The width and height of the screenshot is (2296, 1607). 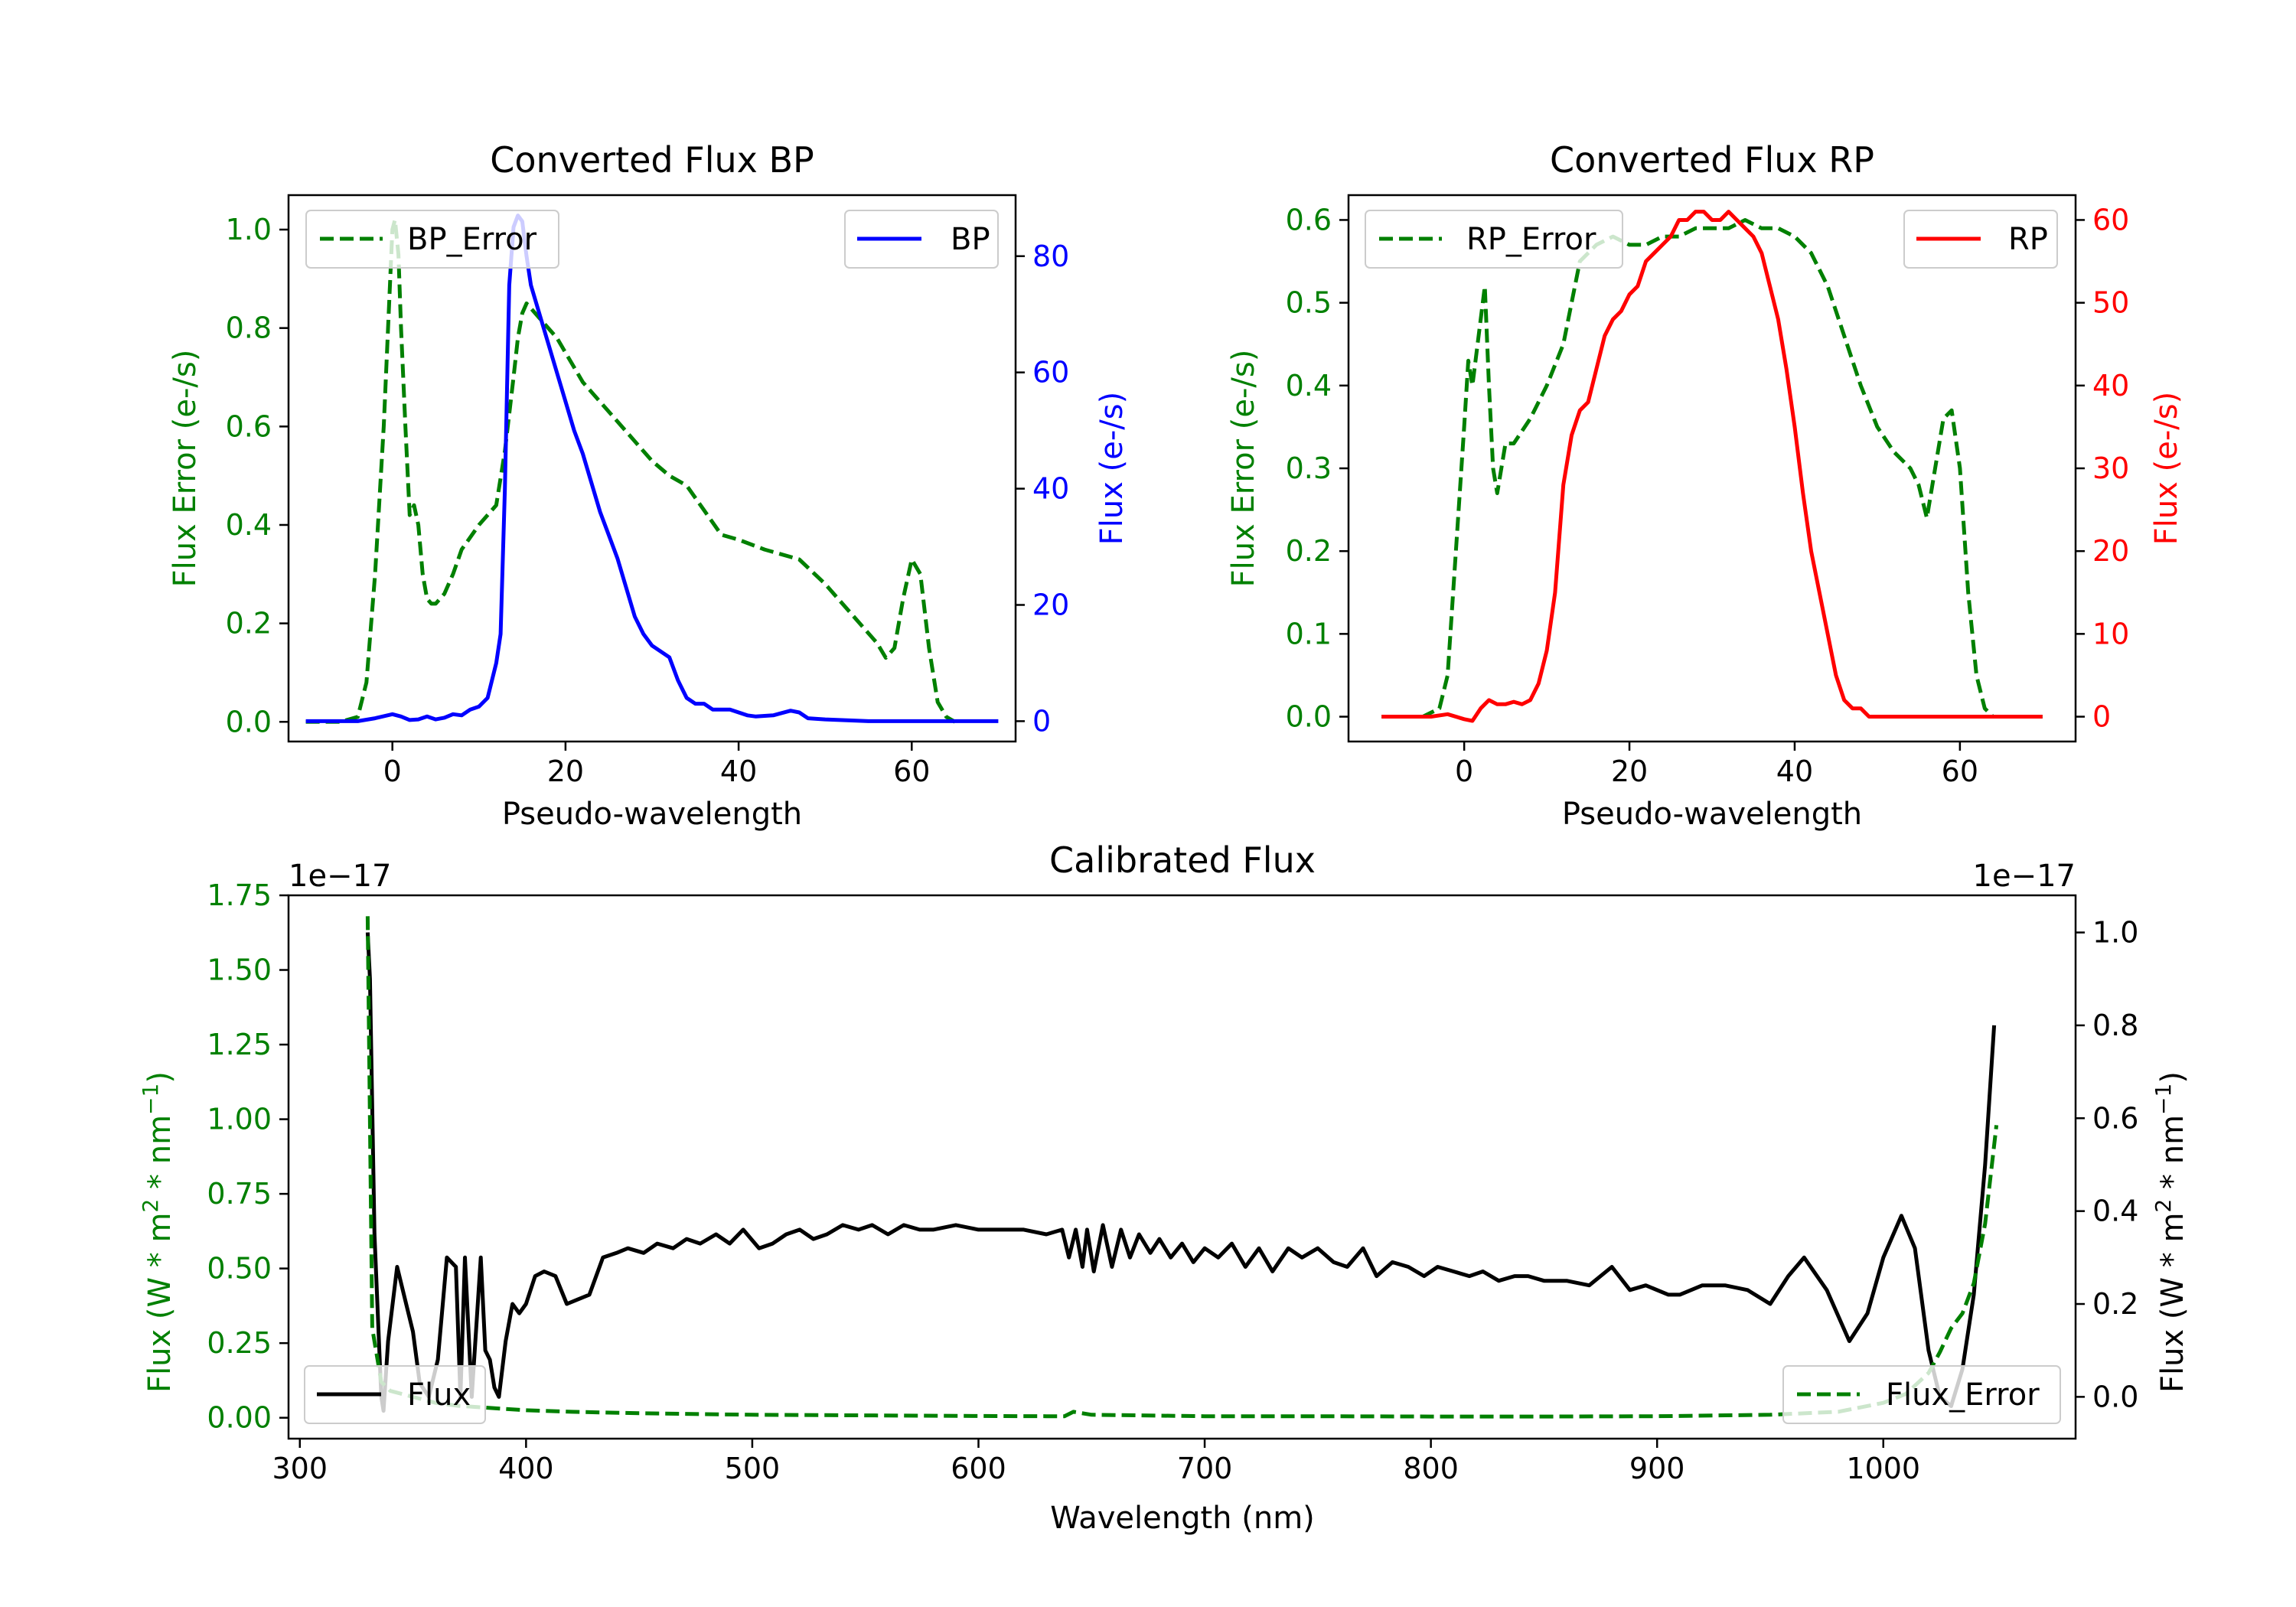 What do you see at coordinates (150, 1099) in the screenshot?
I see `calibrated-ylabel-left-supm1: −1` at bounding box center [150, 1099].